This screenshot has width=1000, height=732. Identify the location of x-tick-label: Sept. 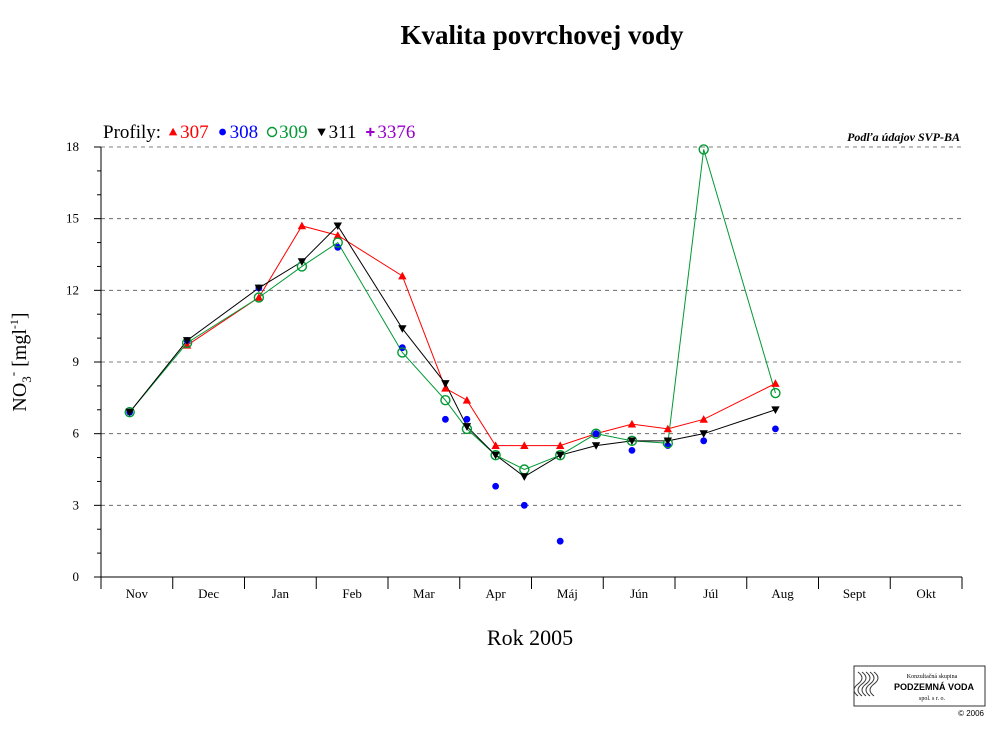
(855, 593).